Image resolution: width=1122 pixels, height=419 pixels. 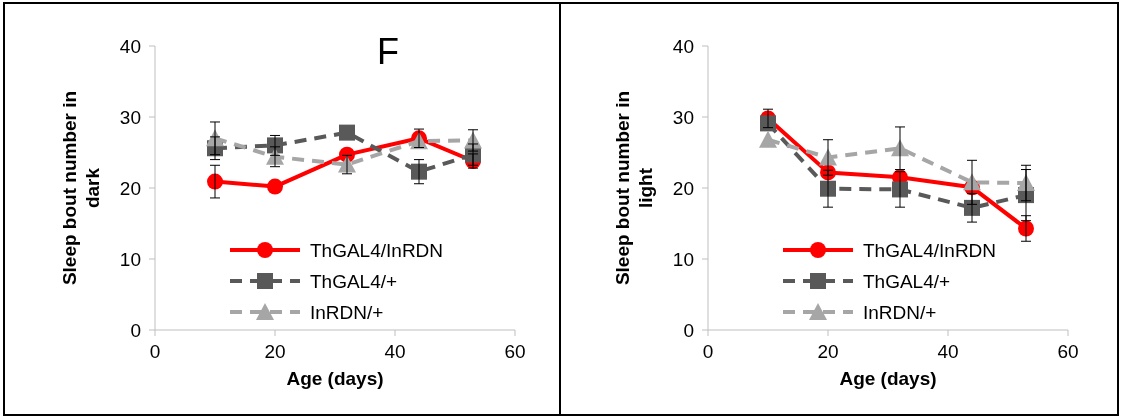 I want to click on y-axis-title: Sleep bout number in light, so click(x=634, y=188).